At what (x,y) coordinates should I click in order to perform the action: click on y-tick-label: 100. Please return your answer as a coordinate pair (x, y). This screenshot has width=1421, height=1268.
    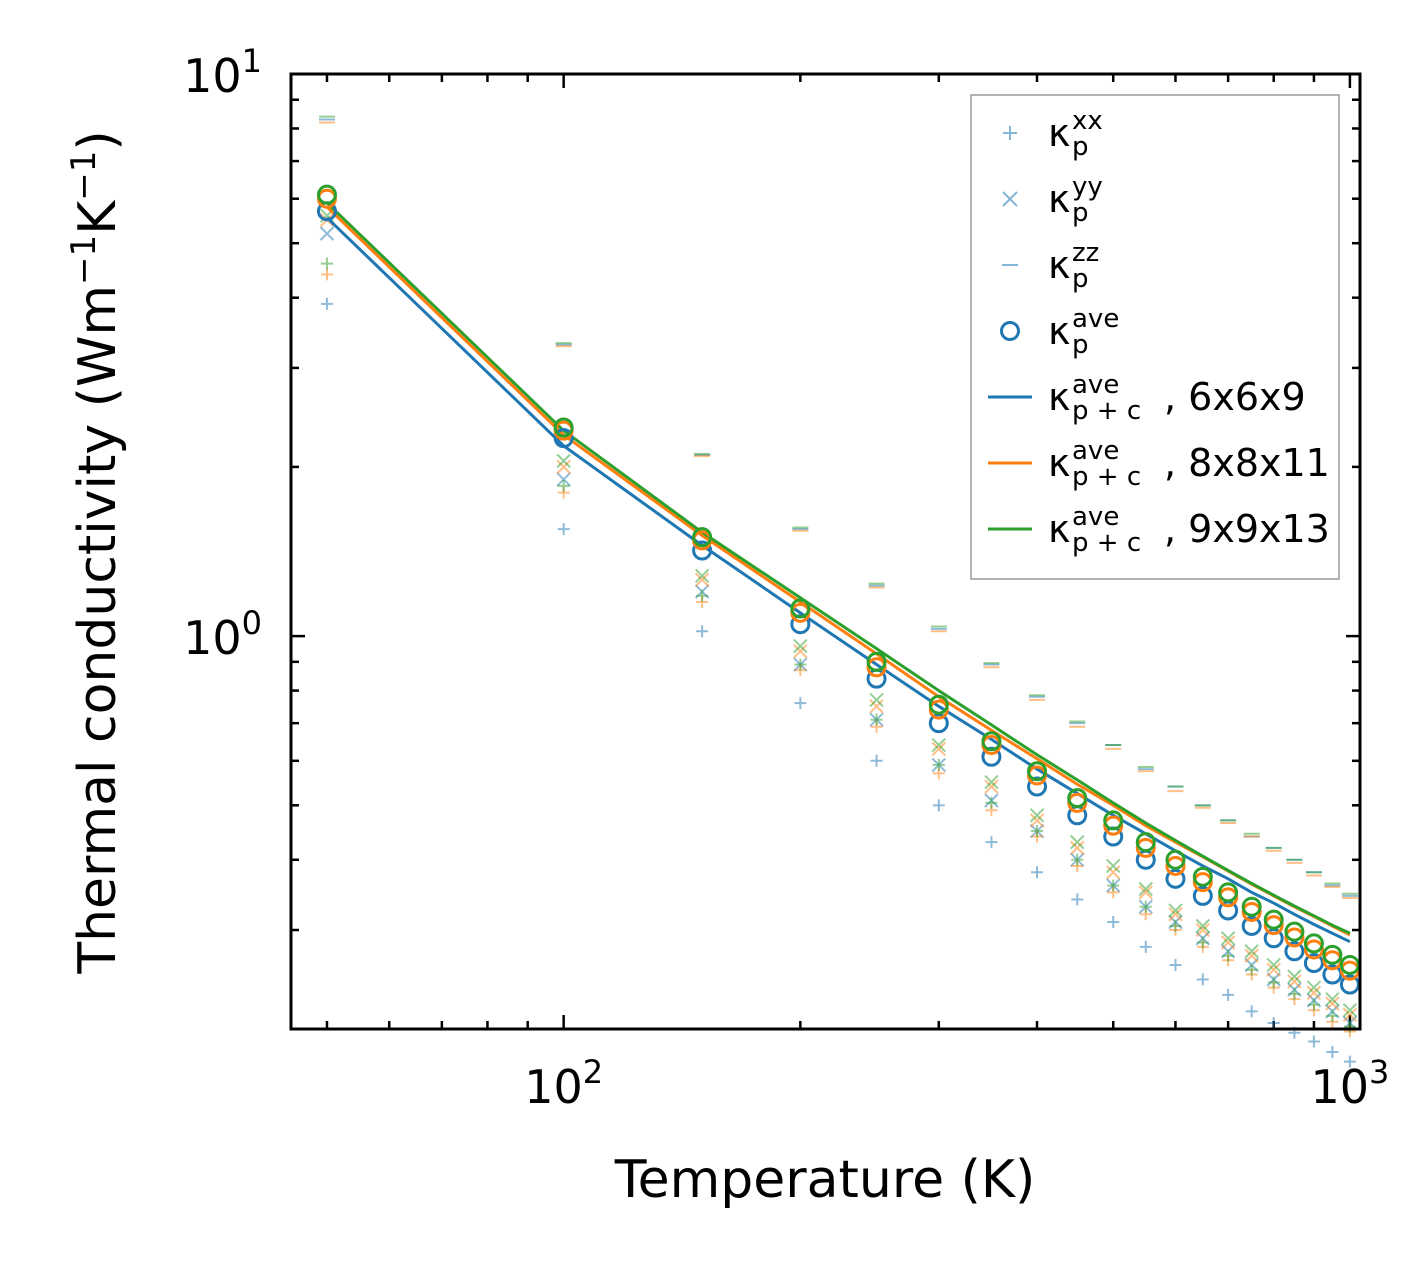
    Looking at the image, I should click on (222, 634).